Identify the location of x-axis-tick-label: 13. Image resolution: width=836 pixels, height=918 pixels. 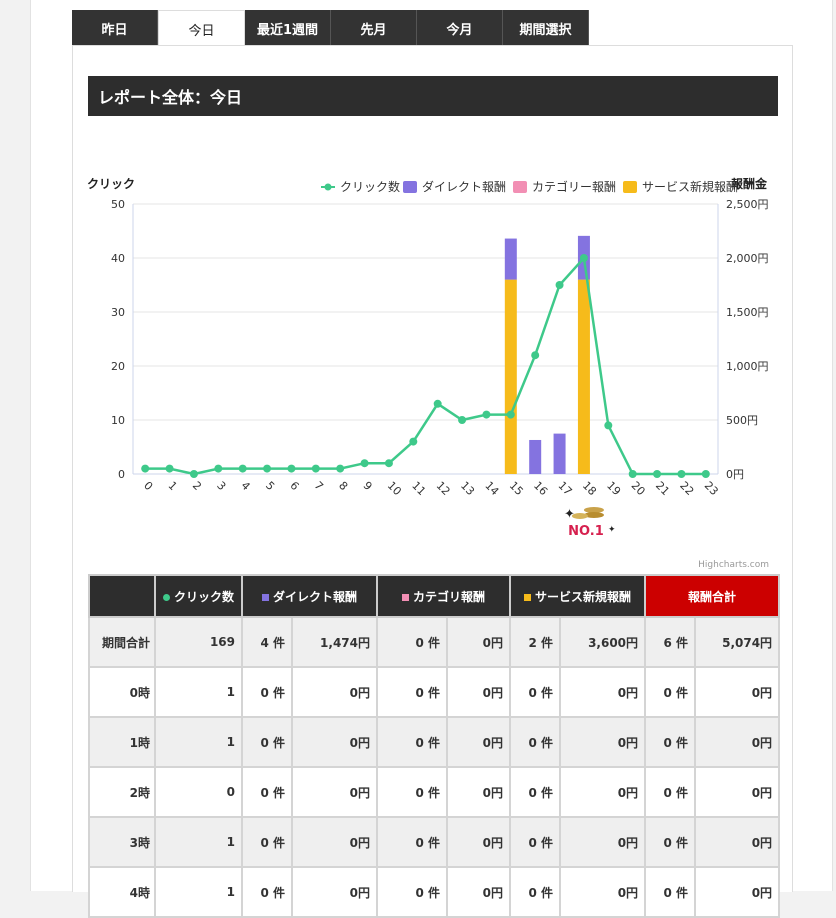
(467, 488).